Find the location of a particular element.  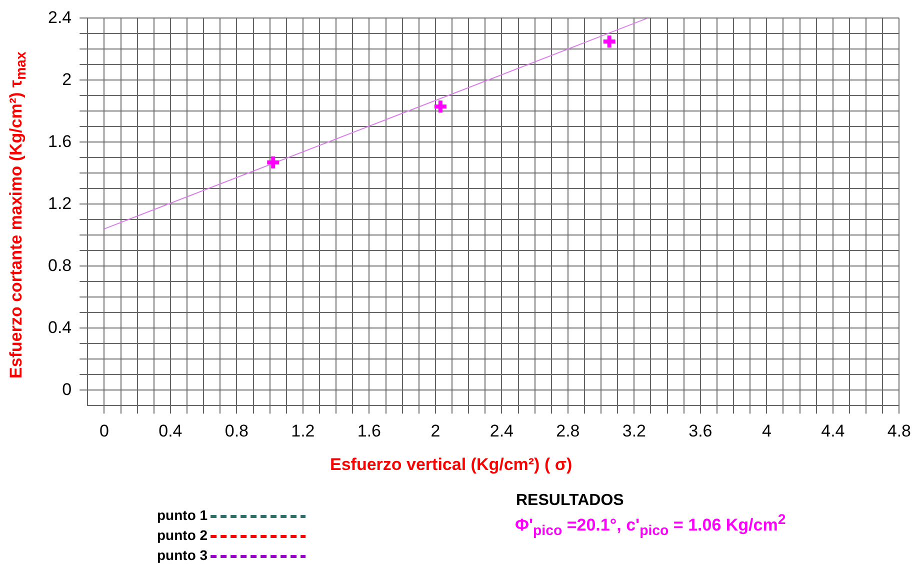

x-tick-label: 2.4 is located at coordinates (502, 430).